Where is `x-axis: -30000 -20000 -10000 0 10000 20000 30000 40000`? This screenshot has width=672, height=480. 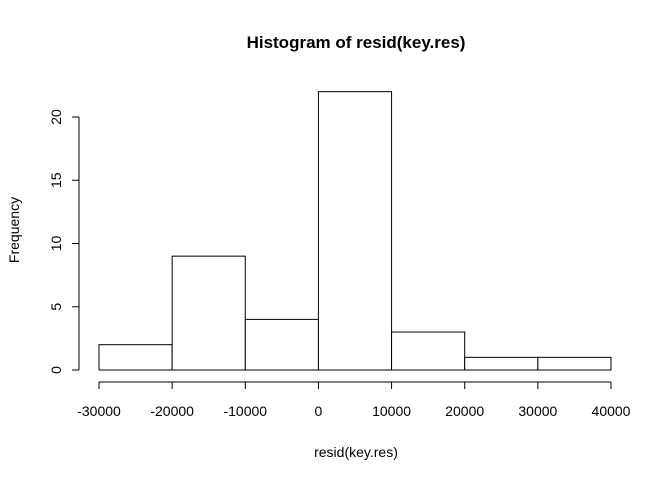 x-axis: -30000 -20000 -10000 0 10000 20000 30000 40000 is located at coordinates (354, 400).